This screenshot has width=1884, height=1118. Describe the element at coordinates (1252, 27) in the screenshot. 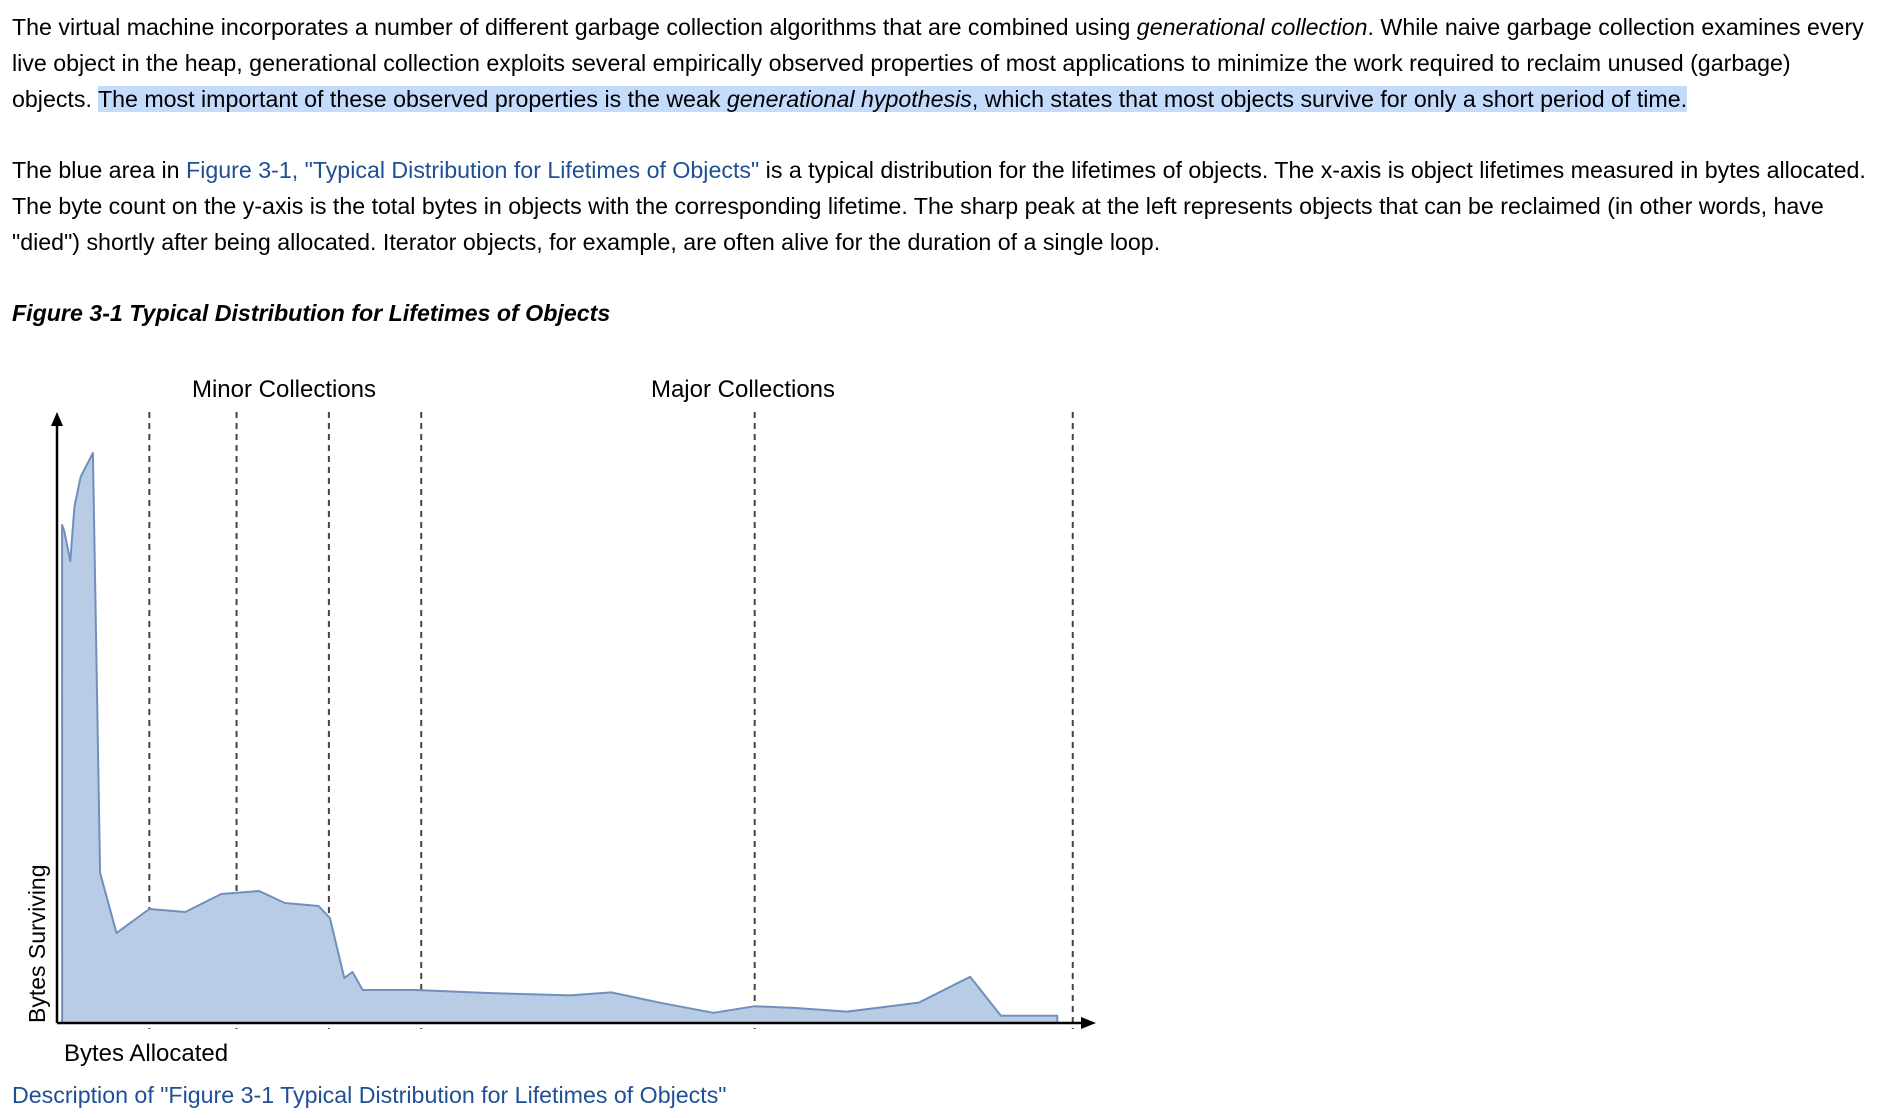

I see `term-generational-collection: generational collection` at that location.